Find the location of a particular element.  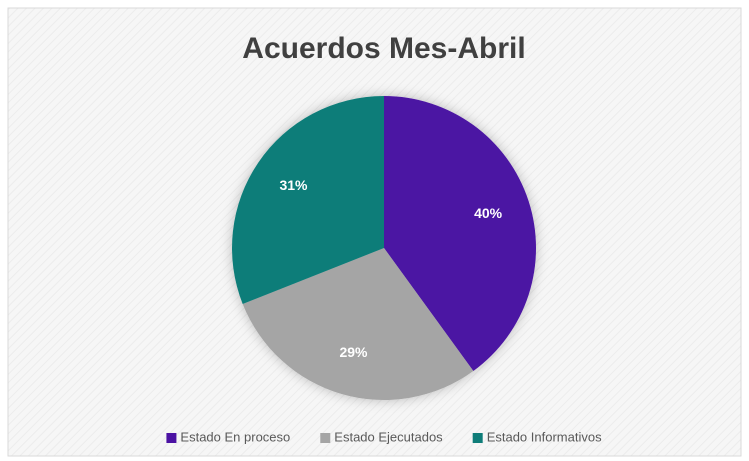

data-label: 31% is located at coordinates (293, 185).